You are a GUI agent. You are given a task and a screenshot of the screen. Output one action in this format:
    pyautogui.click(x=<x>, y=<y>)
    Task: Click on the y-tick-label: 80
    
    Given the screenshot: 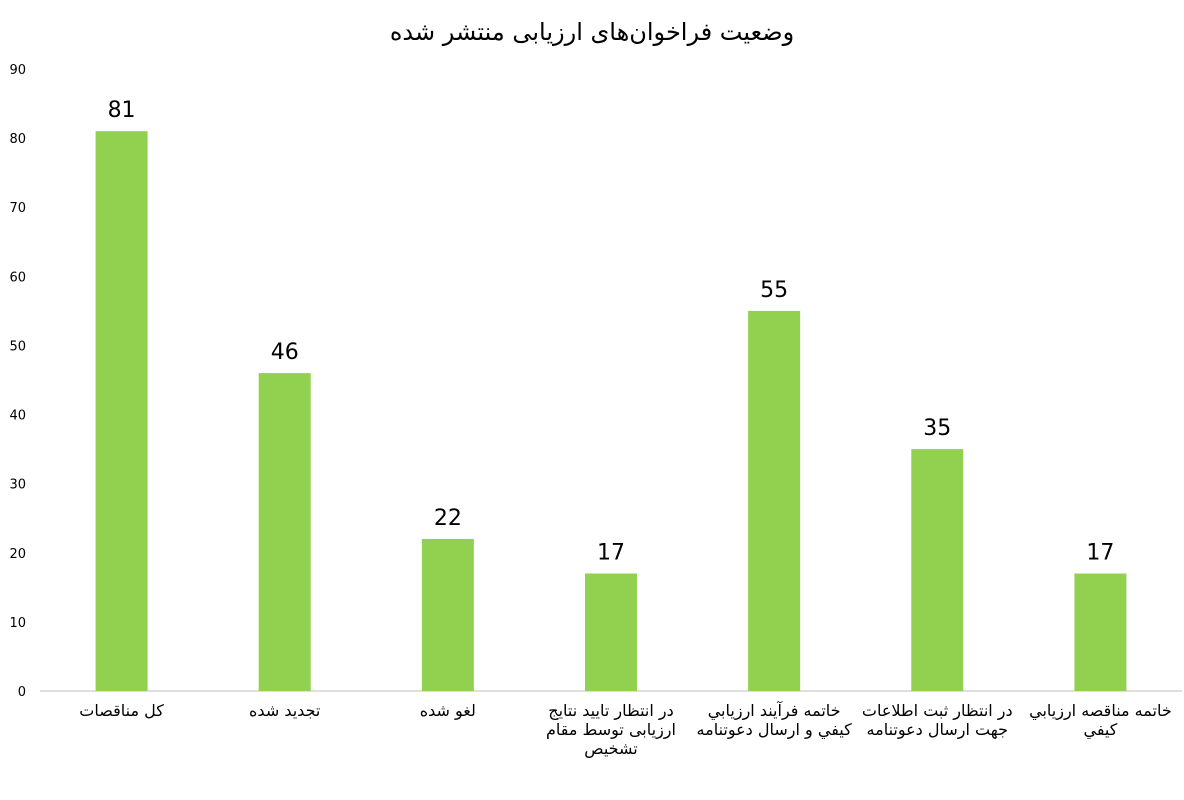 What is the action you would take?
    pyautogui.click(x=17, y=139)
    